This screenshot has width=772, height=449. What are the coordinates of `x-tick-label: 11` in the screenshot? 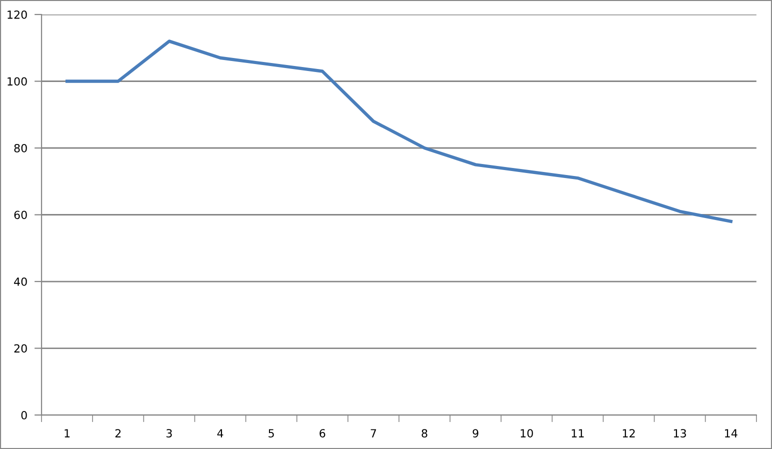 It's located at (578, 433).